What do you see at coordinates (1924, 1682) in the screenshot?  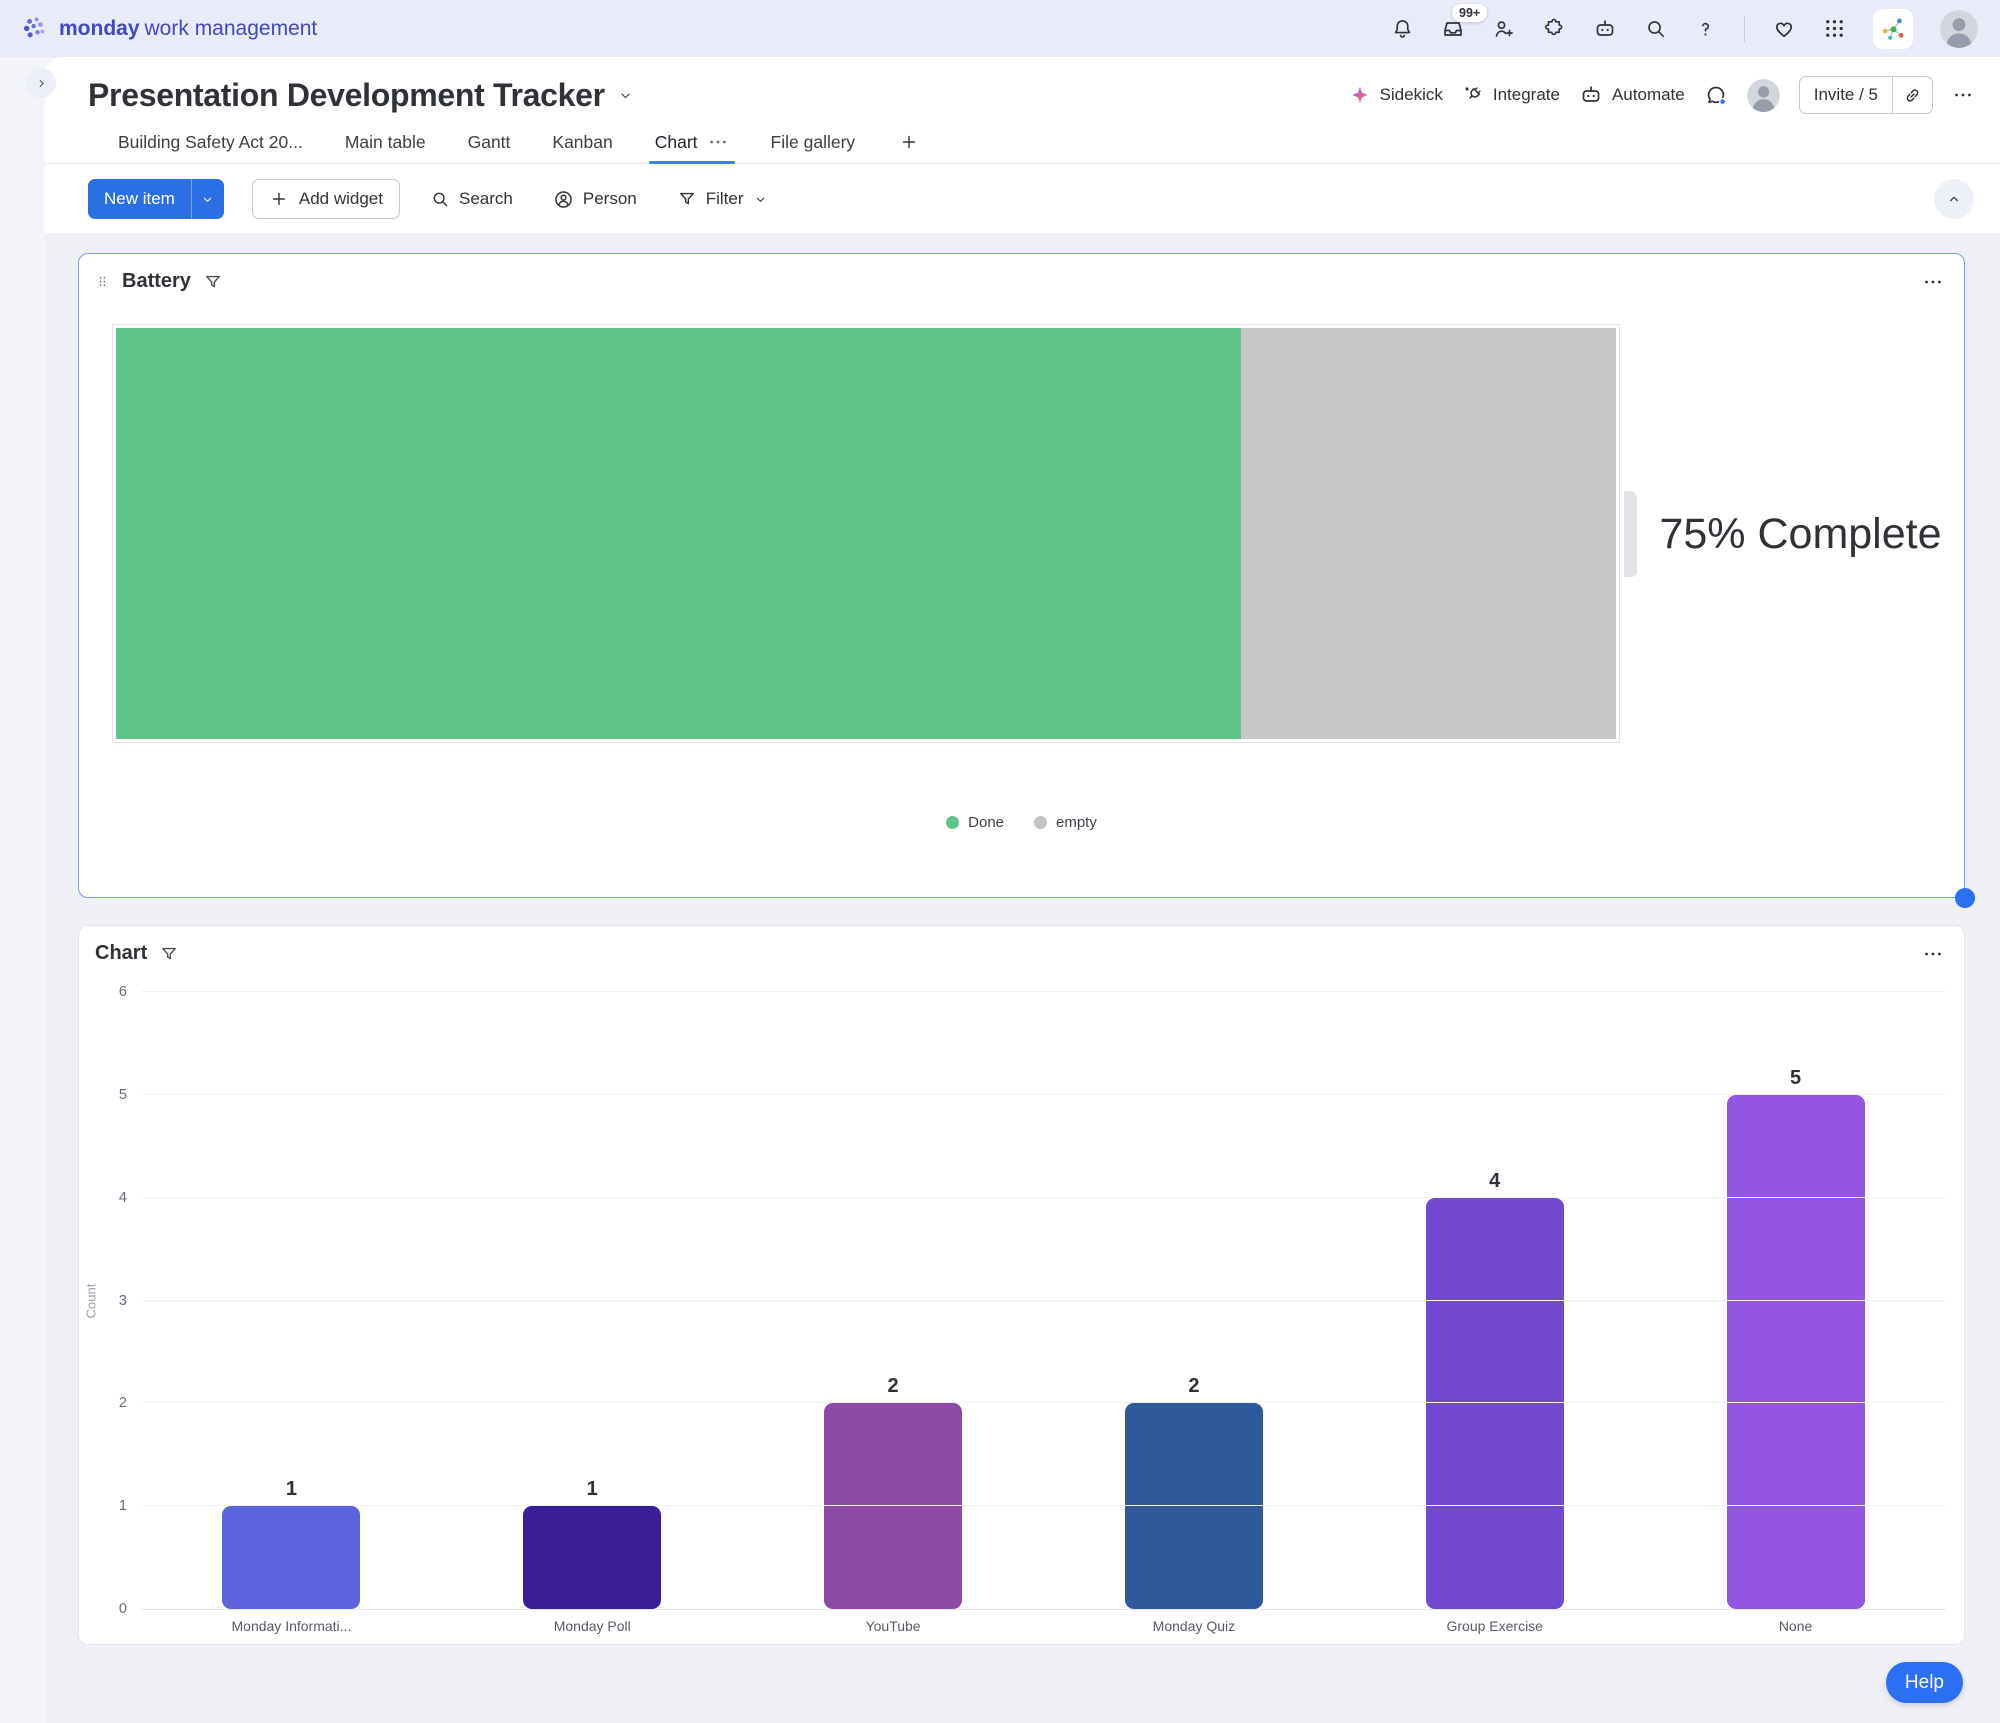 I see `help-button: Help` at bounding box center [1924, 1682].